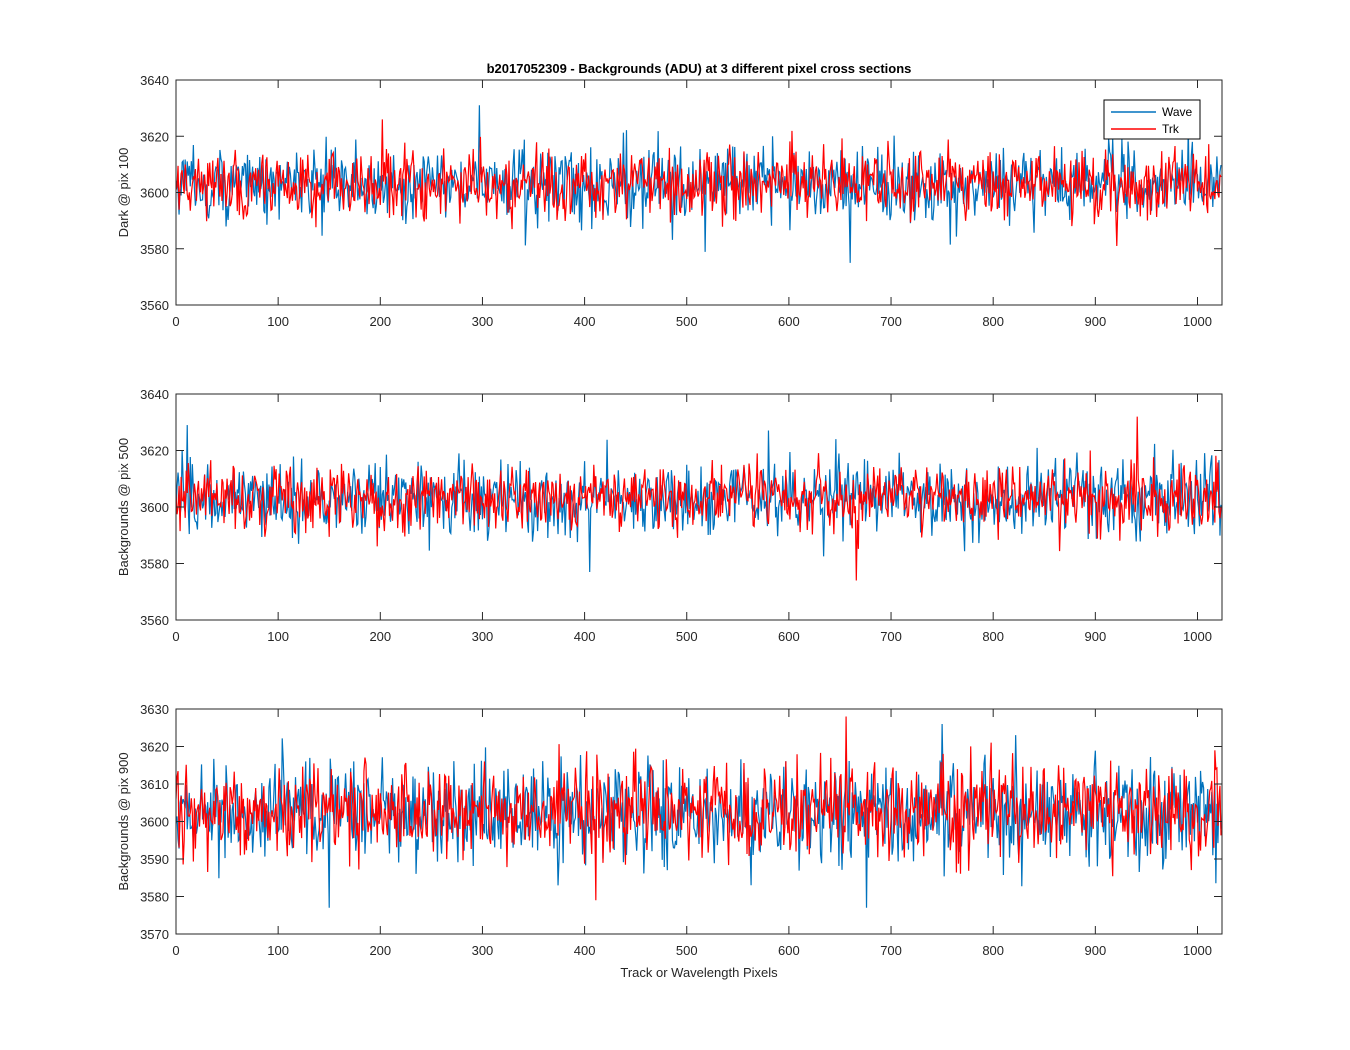  I want to click on y-tick-label: 3630, so click(154, 709).